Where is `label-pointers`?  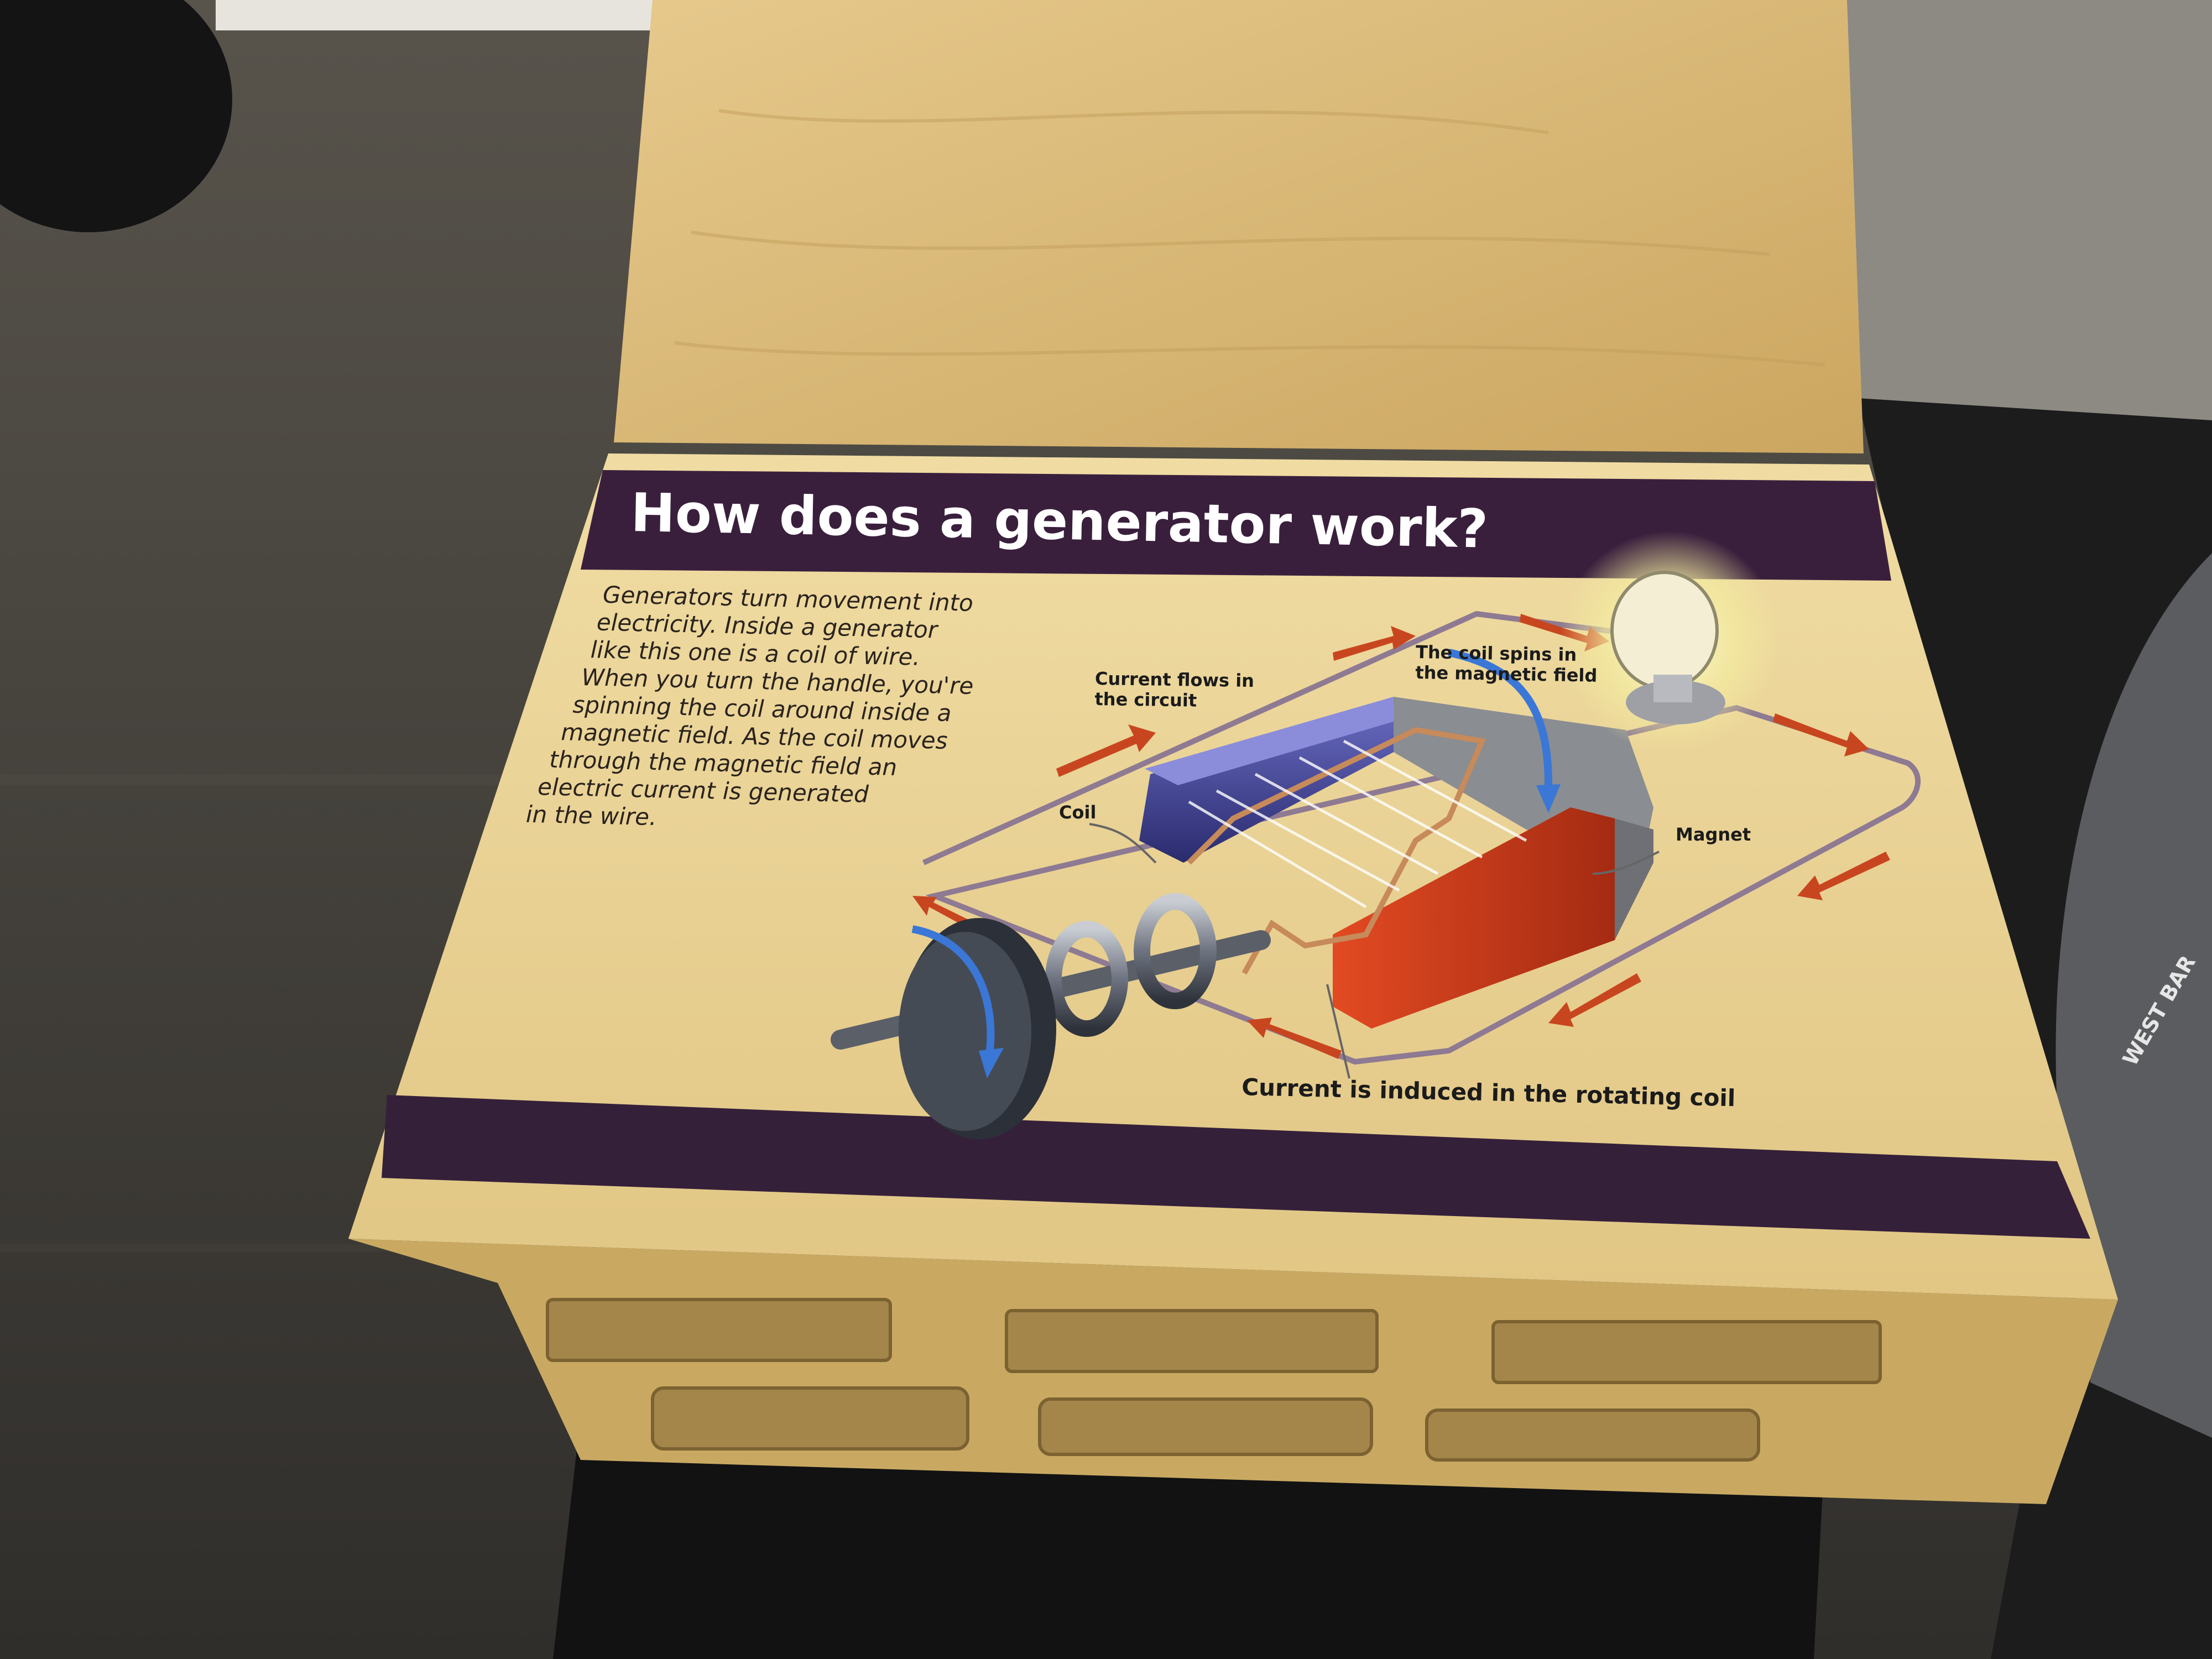 label-pointers is located at coordinates (1374, 951).